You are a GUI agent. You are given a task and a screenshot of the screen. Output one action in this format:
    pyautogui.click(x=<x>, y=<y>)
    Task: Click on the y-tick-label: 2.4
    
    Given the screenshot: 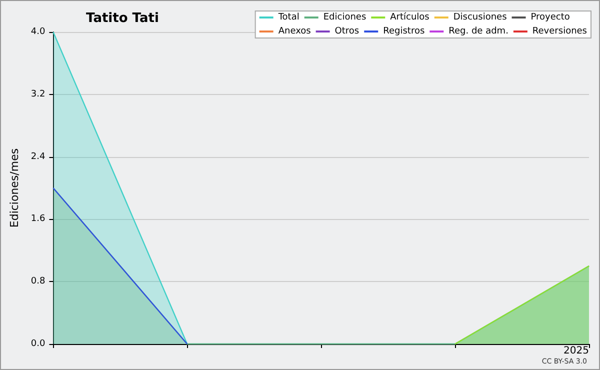 What is the action you would take?
    pyautogui.click(x=38, y=157)
    